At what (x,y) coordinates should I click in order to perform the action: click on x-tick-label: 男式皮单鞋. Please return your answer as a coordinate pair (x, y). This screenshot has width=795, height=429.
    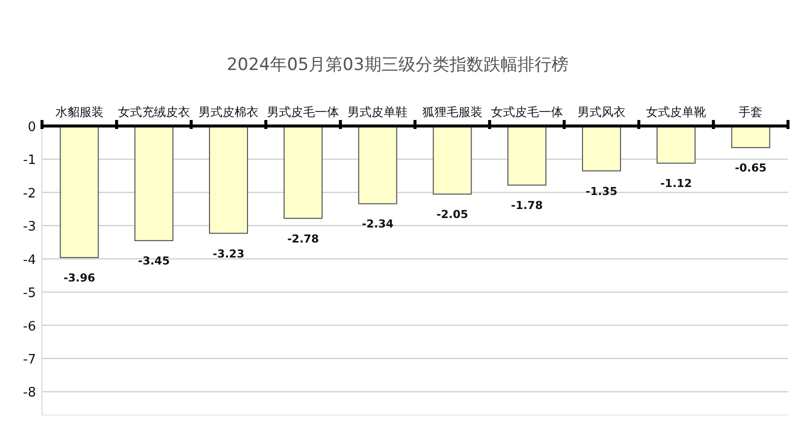
    Looking at the image, I should click on (378, 112).